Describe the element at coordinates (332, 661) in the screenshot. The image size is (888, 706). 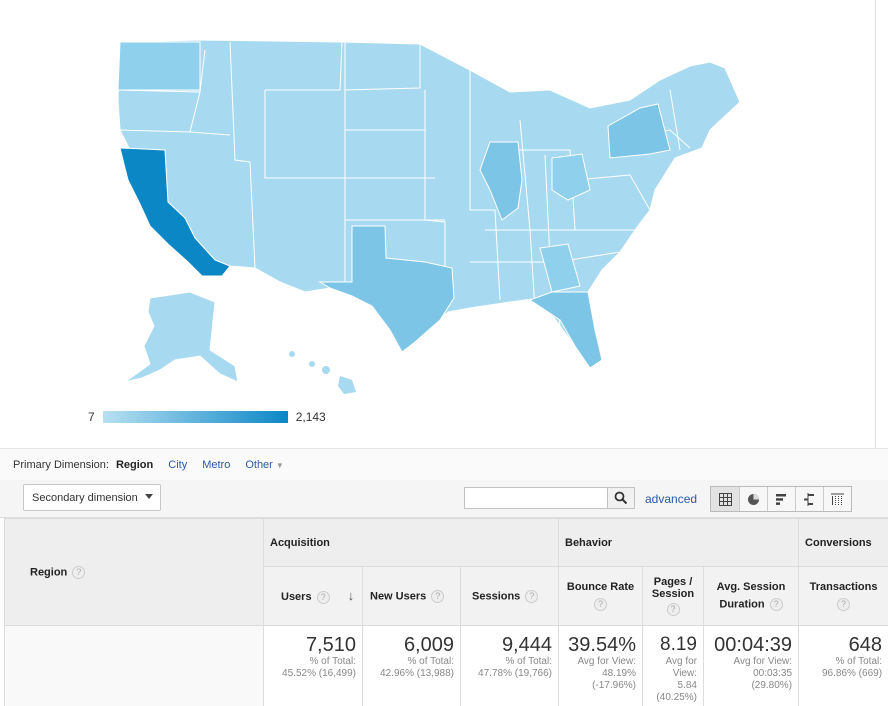
I see `users-total-sub1: % of Total:` at that location.